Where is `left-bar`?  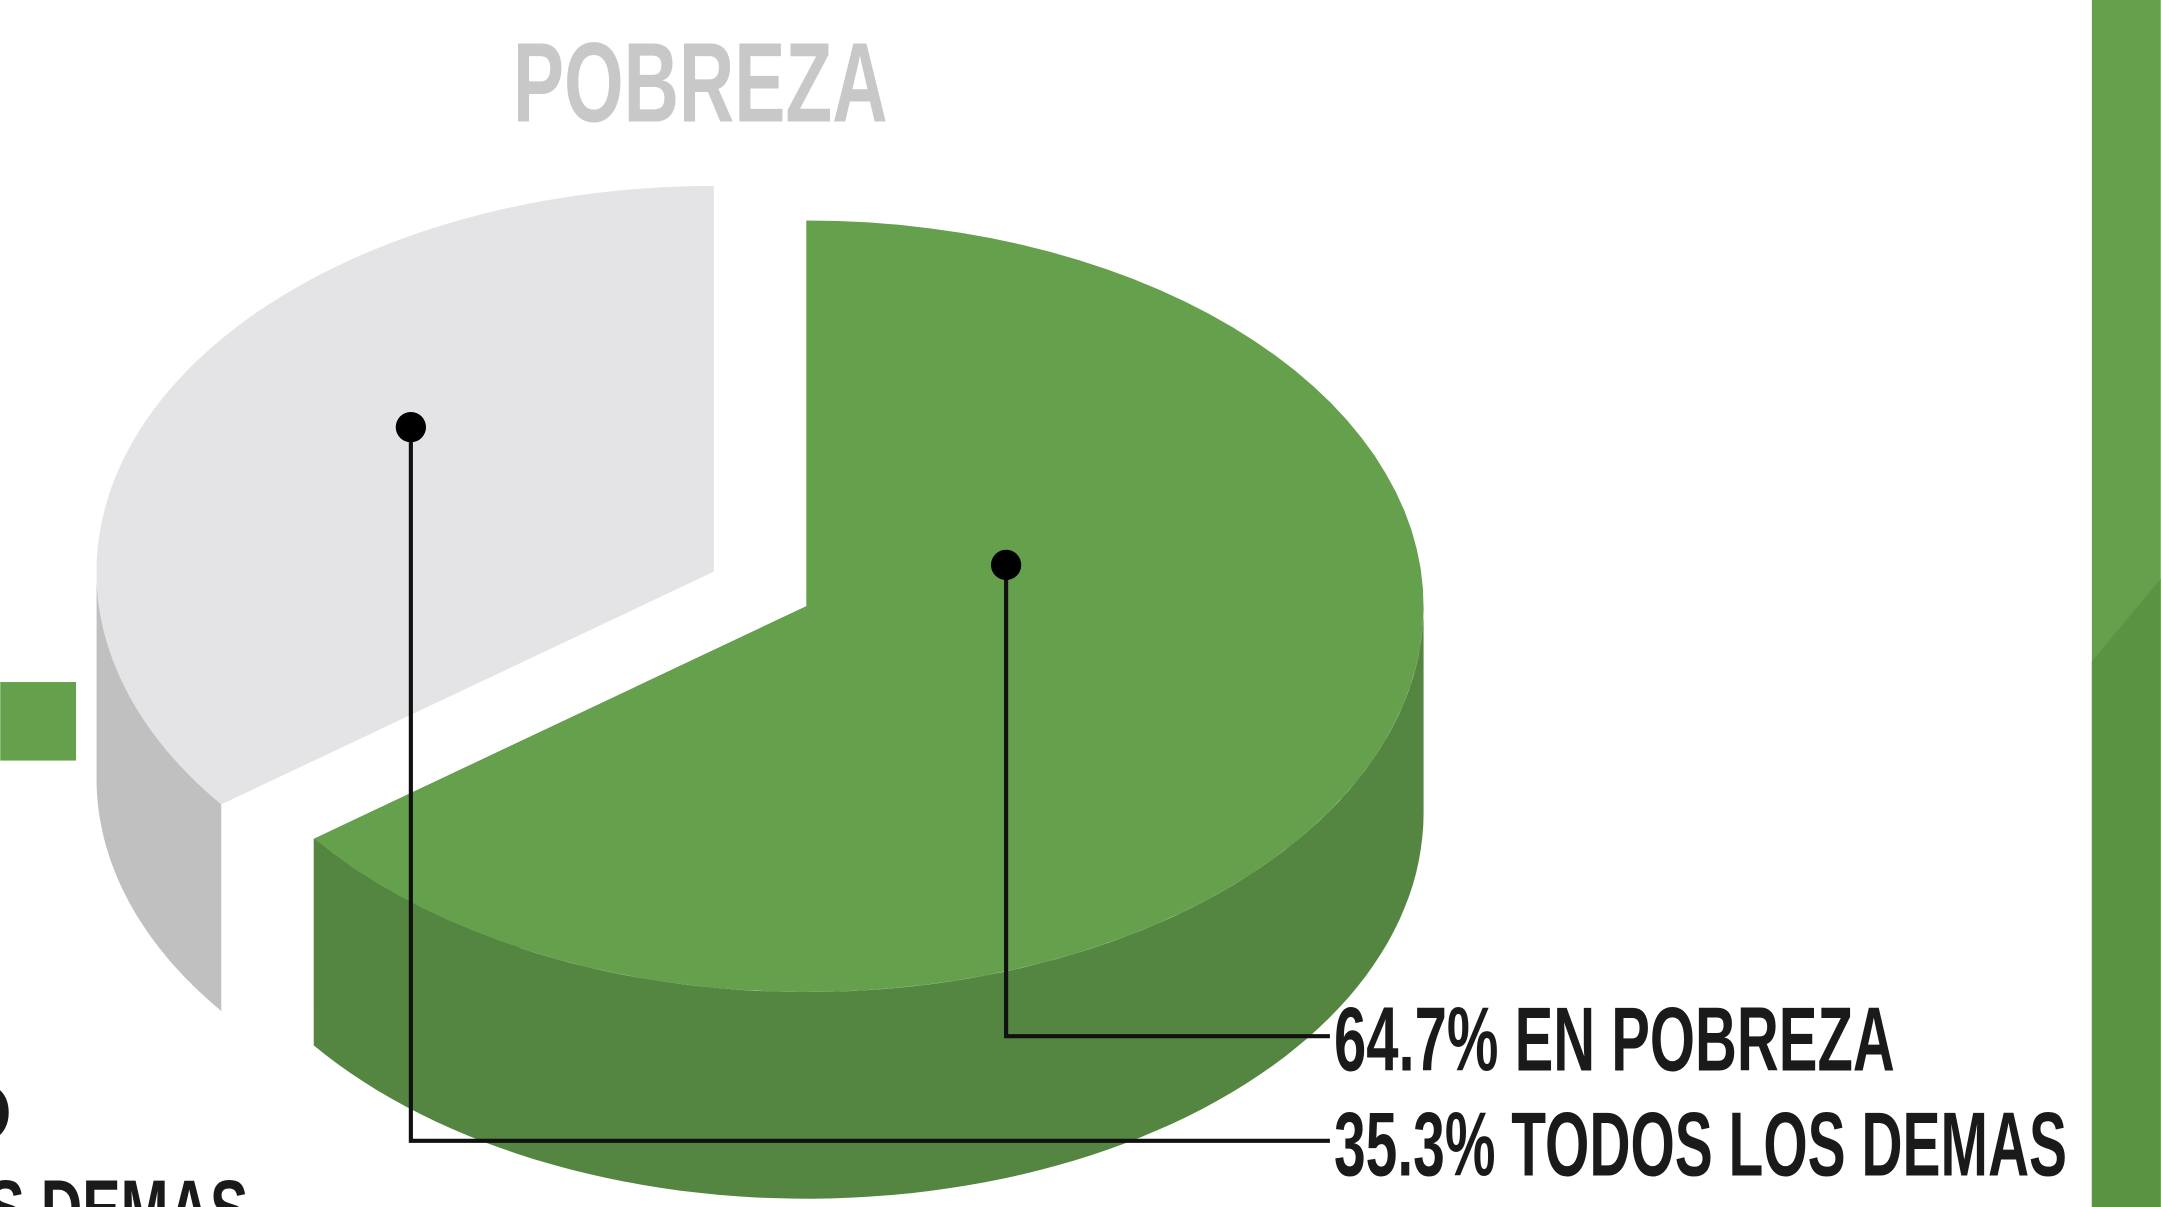 left-bar is located at coordinates (38, 721).